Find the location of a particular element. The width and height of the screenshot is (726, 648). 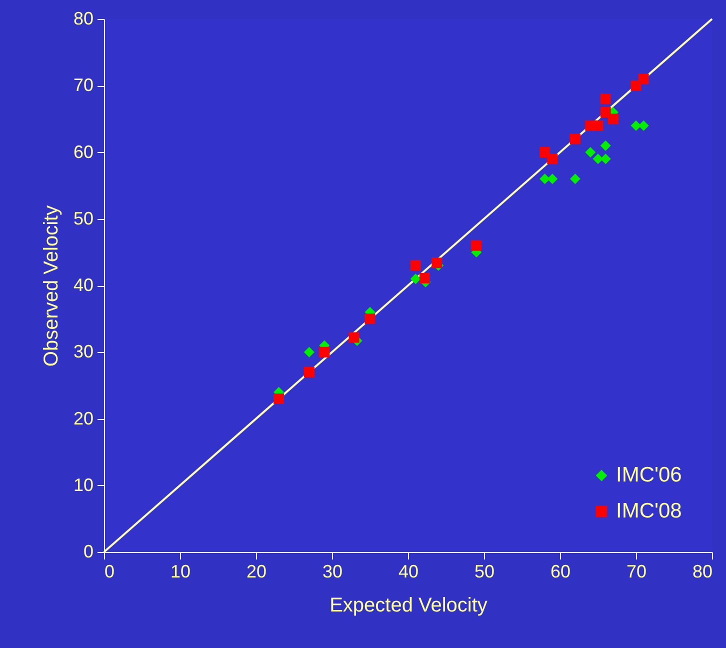

y-axis-title: Observed Velocity is located at coordinates (51, 286).